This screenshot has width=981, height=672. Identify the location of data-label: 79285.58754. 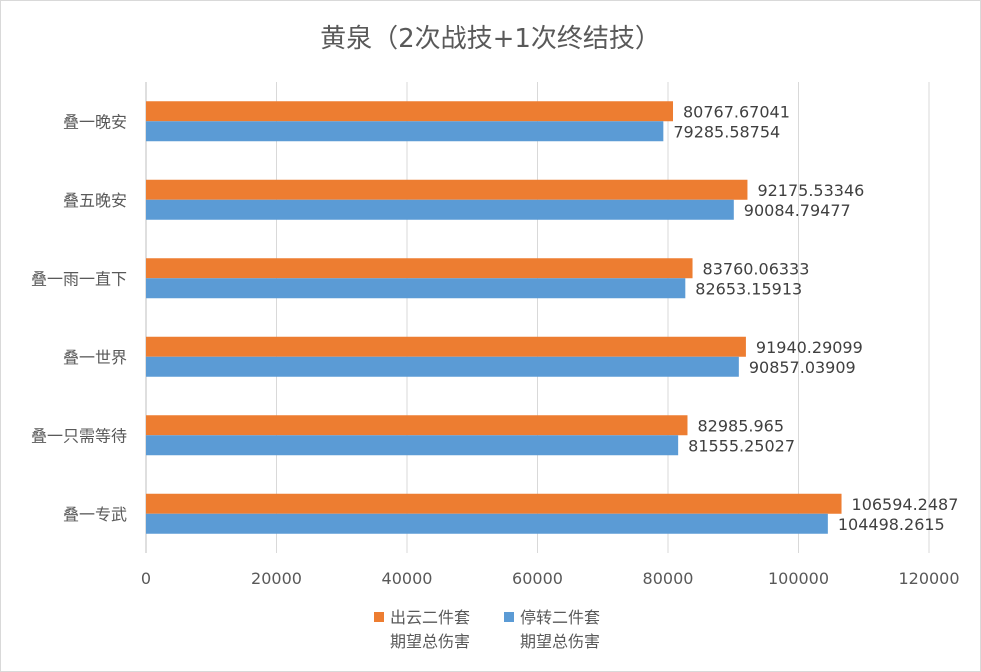
(726, 131).